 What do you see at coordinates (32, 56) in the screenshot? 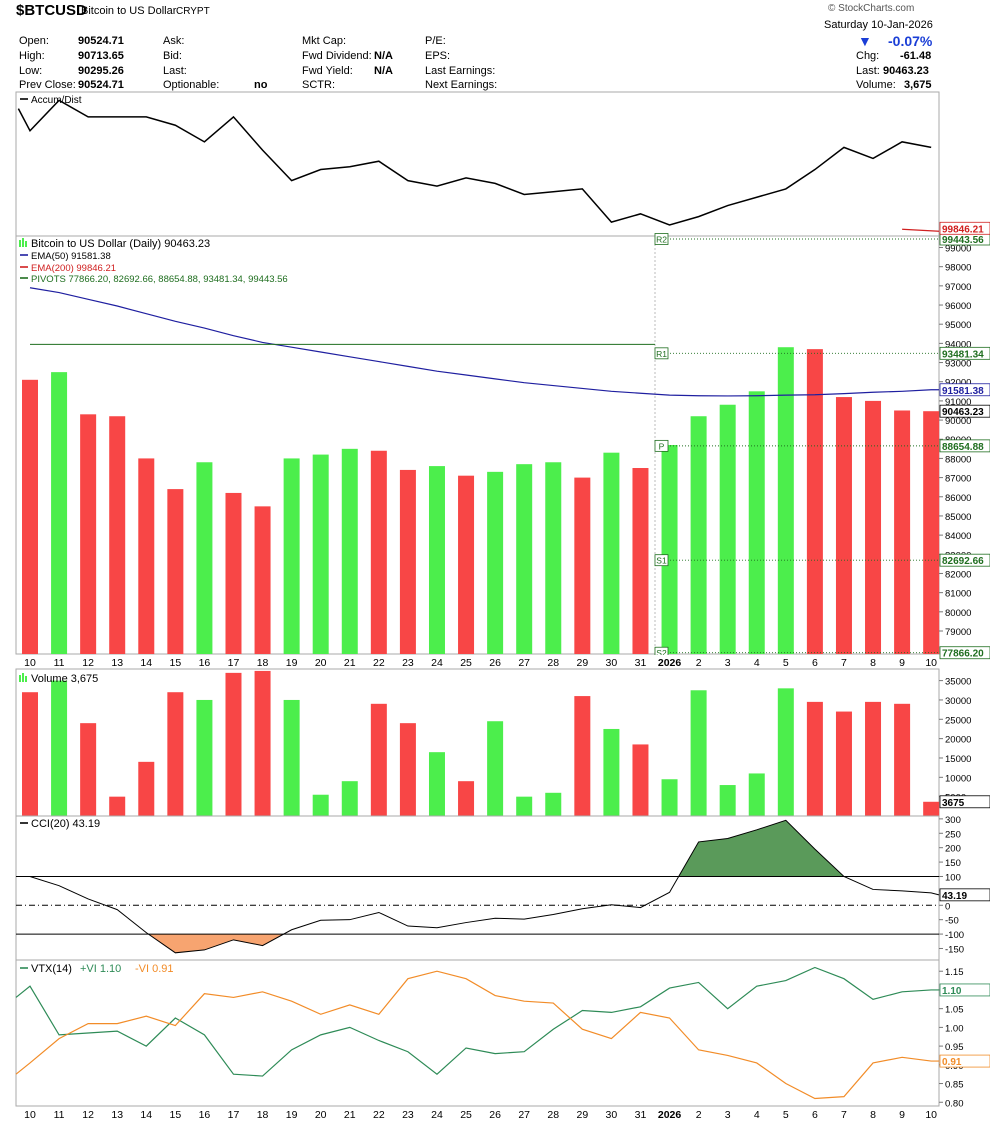
I see `high-label: High:` at bounding box center [32, 56].